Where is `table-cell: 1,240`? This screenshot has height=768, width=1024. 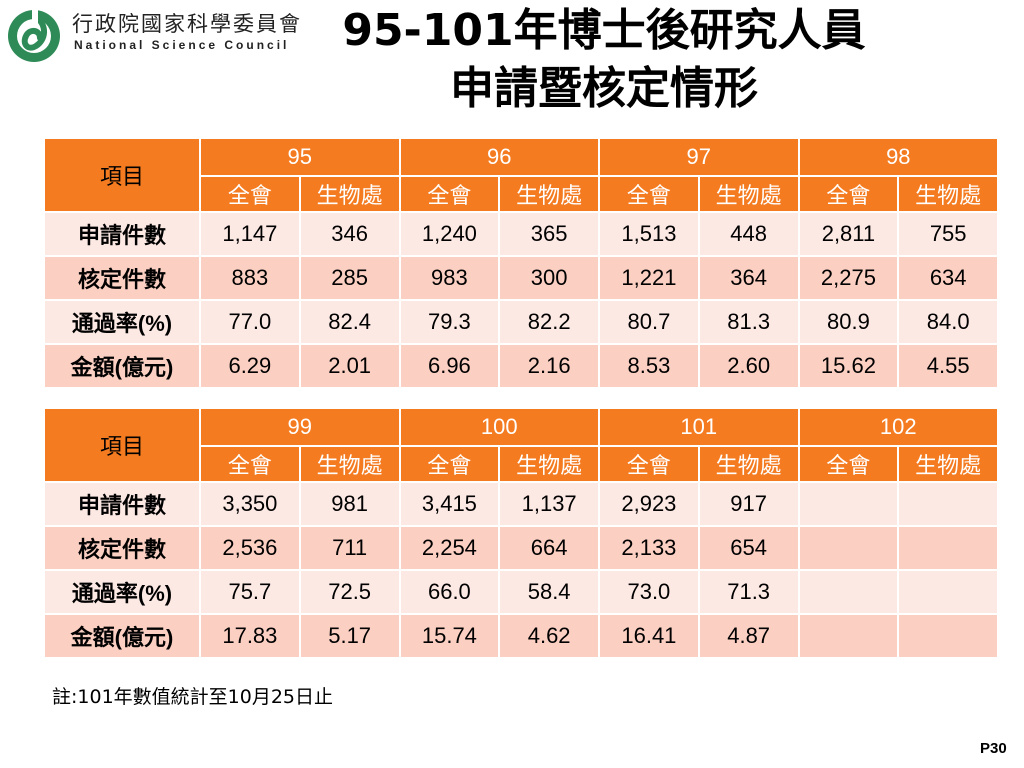
table-cell: 1,240 is located at coordinates (449, 234).